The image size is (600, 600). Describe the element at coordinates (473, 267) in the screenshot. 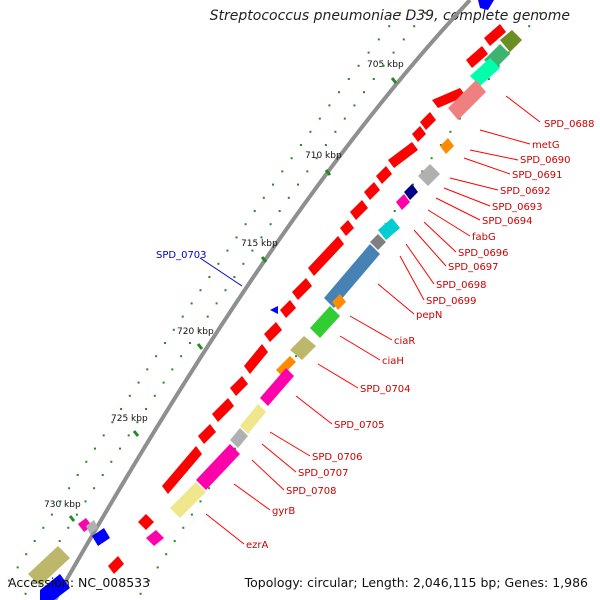

I see `gene-label: SPD_0697` at that location.